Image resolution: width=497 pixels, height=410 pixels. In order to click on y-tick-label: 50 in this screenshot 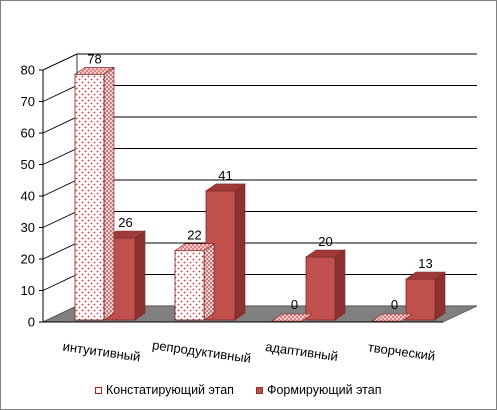, I will do `click(28, 164)`.